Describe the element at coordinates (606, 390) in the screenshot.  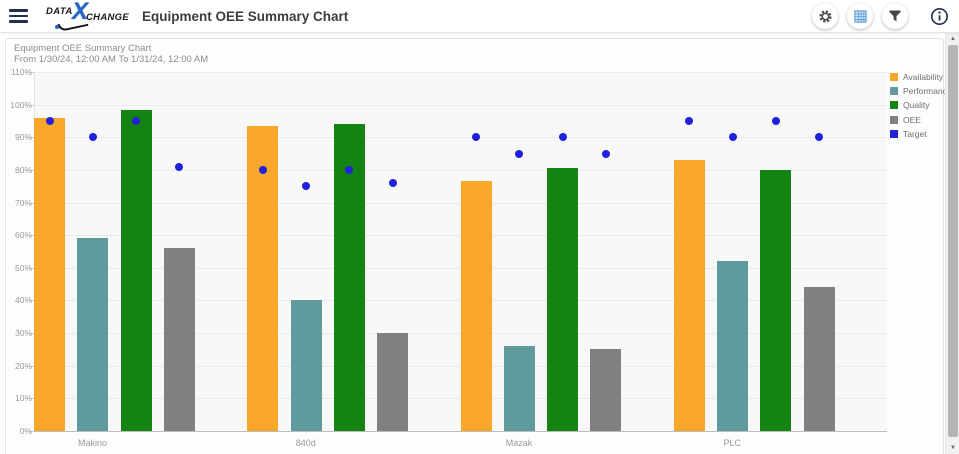
I see `bar-oee-mazak` at that location.